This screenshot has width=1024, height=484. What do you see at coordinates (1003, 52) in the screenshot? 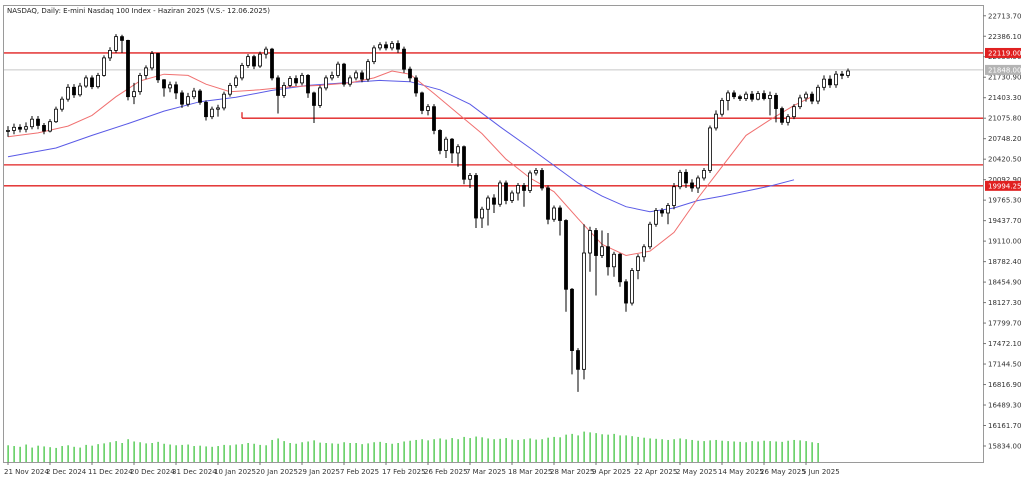
I see `level-price-tag-bg` at bounding box center [1003, 52].